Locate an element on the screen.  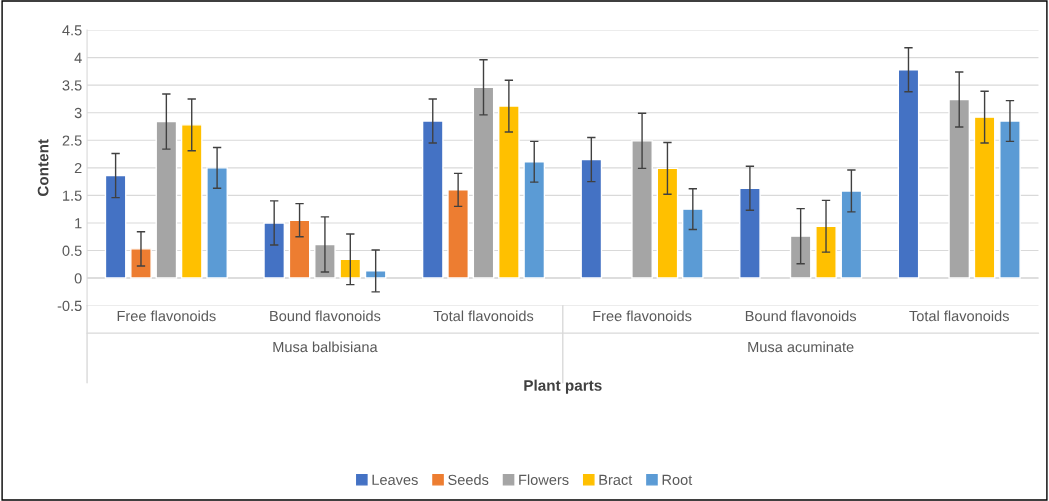
y-tick-label: -0.5 is located at coordinates (69, 306).